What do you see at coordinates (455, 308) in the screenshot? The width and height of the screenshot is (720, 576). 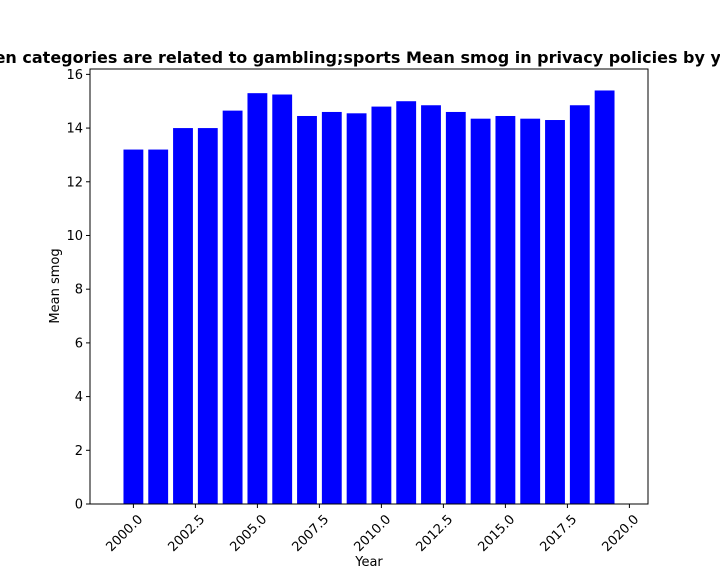 I see `bar-2013` at bounding box center [455, 308].